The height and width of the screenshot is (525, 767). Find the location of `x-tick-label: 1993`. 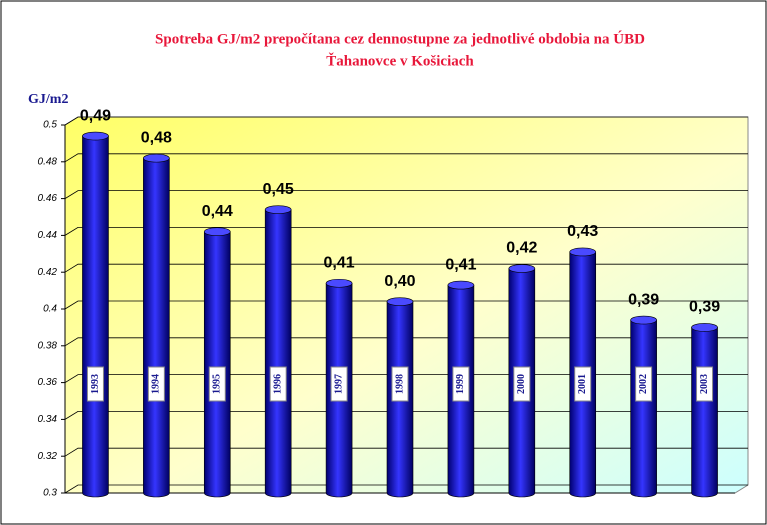

x-tick-label: 1993 is located at coordinates (95, 384).